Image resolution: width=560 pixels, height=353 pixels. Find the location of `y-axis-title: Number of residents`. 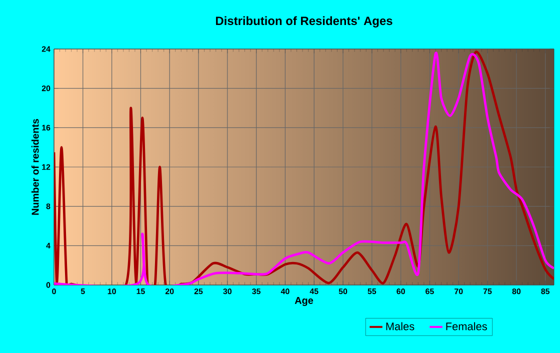

y-axis-title: Number of residents is located at coordinates (35, 166).